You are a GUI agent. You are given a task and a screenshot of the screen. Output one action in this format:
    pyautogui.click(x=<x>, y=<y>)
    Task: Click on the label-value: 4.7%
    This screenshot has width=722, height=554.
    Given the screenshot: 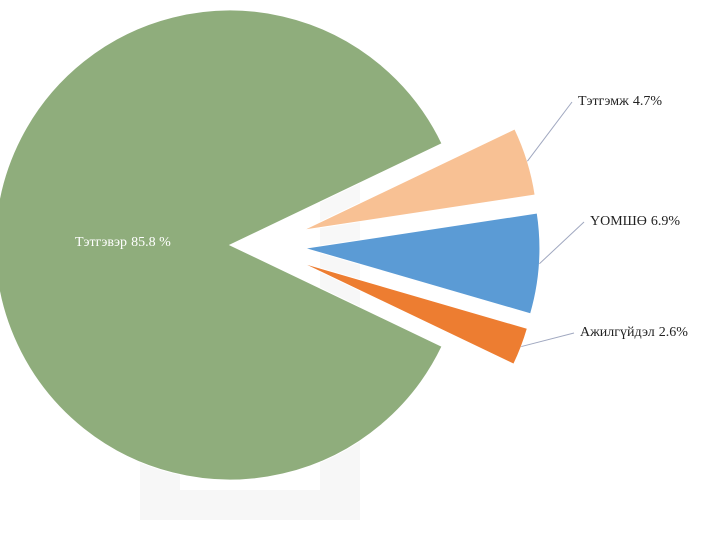 What is the action you would take?
    pyautogui.click(x=648, y=101)
    